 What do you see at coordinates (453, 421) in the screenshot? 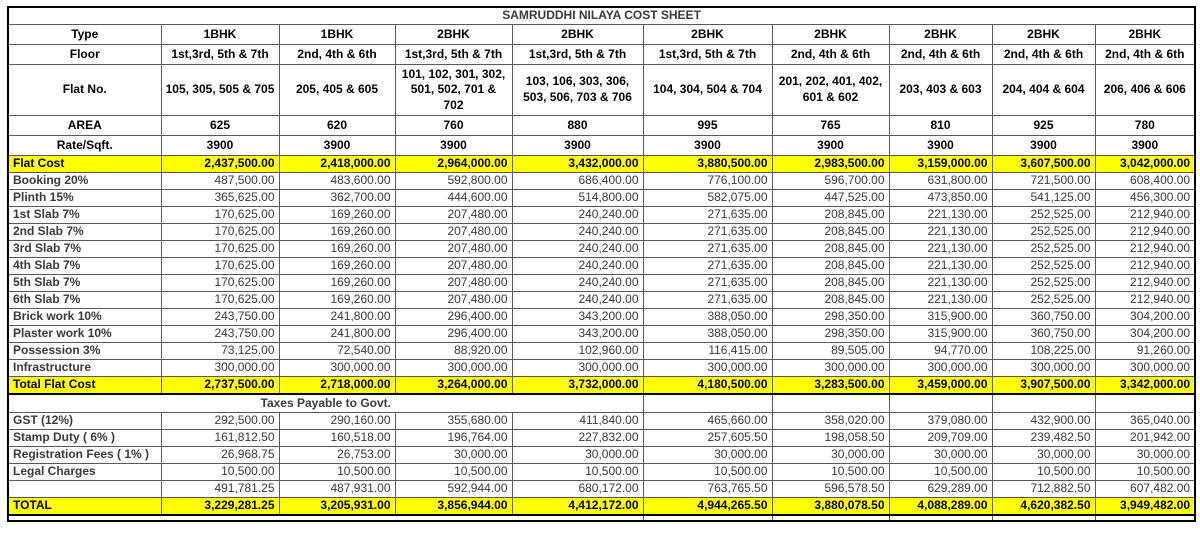
I see `value-cell: 355,680.00` at bounding box center [453, 421].